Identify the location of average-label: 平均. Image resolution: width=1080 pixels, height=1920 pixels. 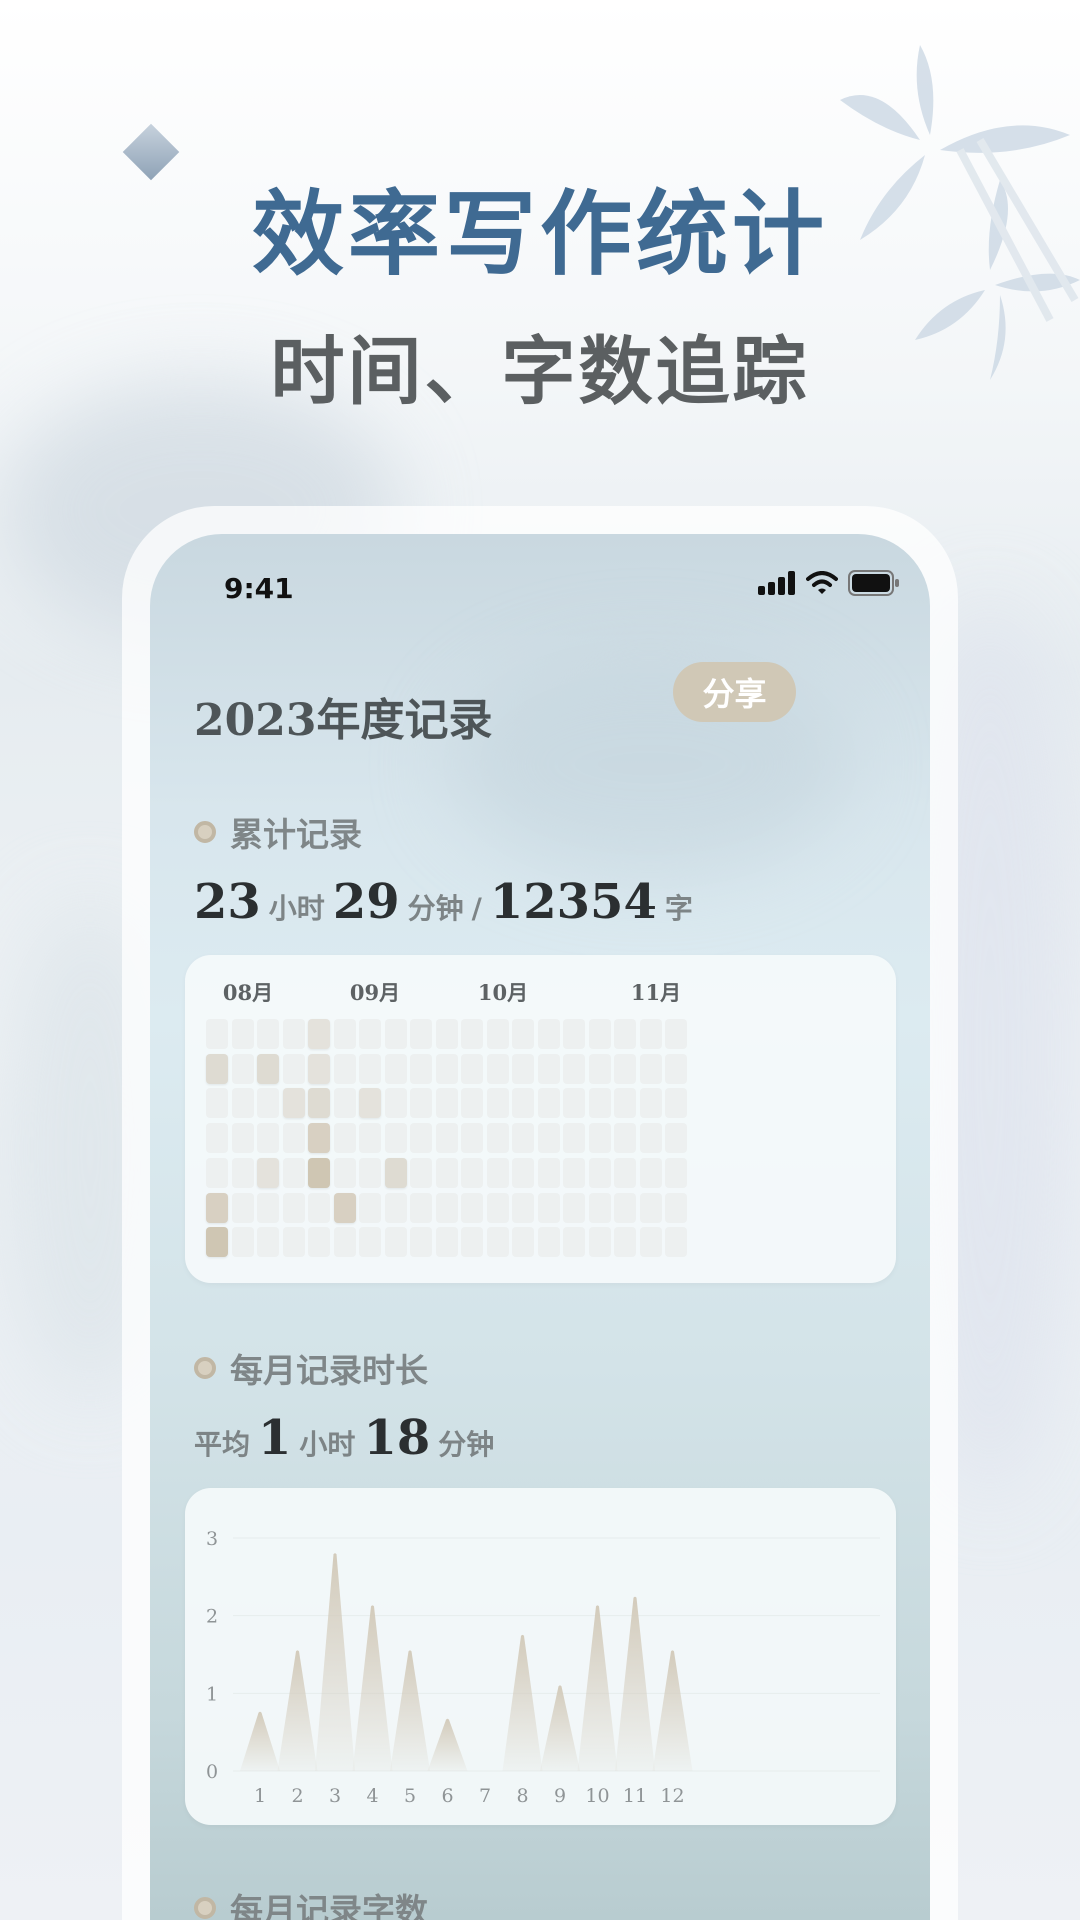
(222, 1444).